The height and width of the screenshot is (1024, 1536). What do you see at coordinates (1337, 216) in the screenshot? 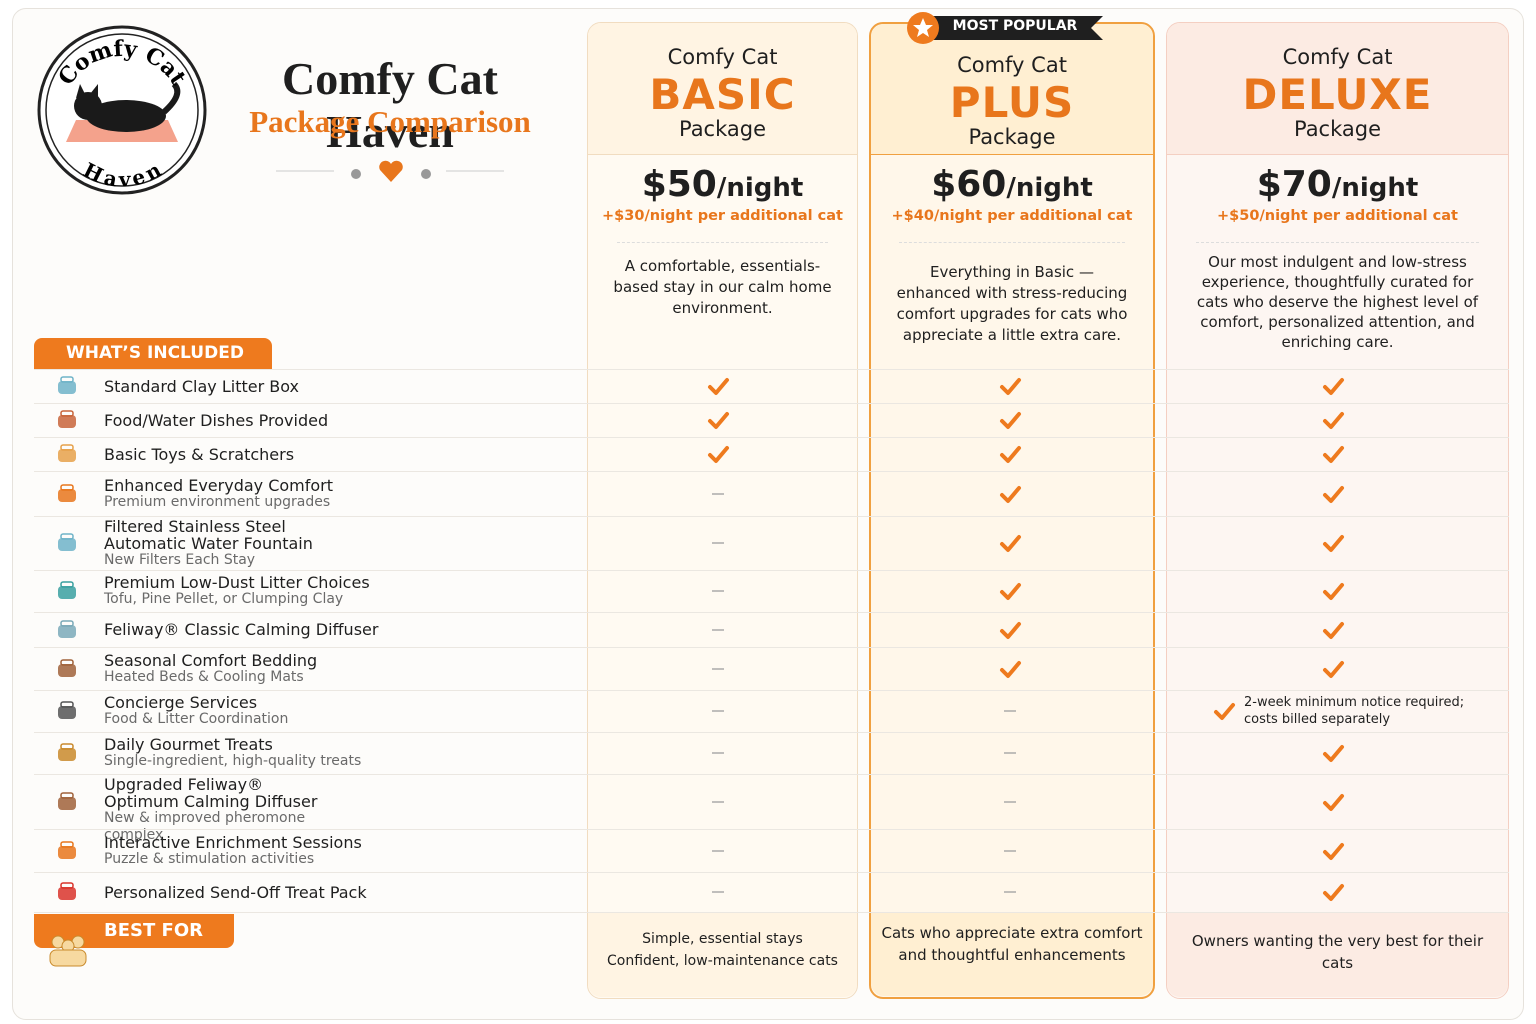
I see `extra-cat-price: +$50/night per additional cat` at bounding box center [1337, 216].